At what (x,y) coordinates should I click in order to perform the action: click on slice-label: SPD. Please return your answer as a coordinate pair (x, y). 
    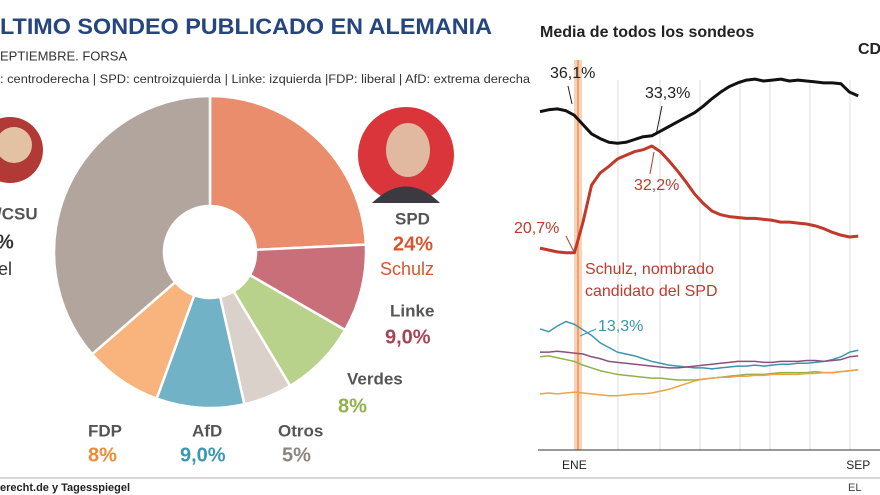
    Looking at the image, I should click on (412, 218).